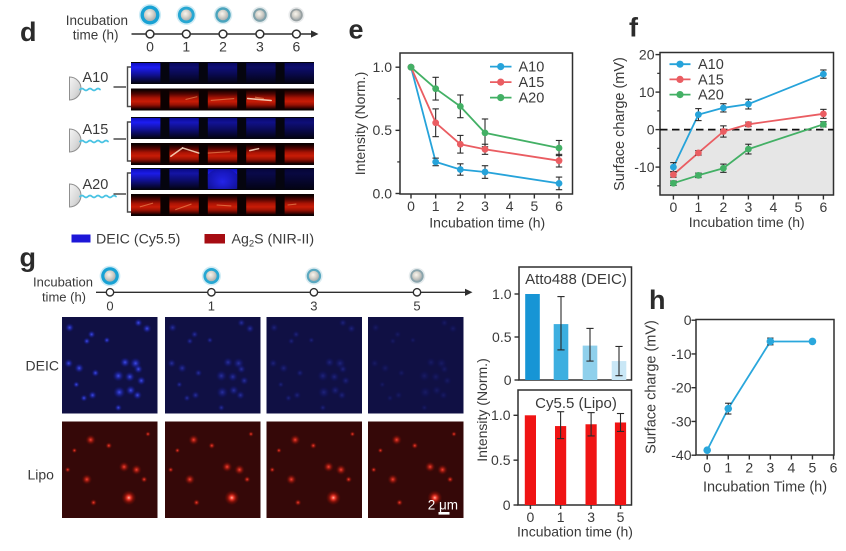  I want to click on svg-text: Cy5.5 (Lipo), so click(576, 403).